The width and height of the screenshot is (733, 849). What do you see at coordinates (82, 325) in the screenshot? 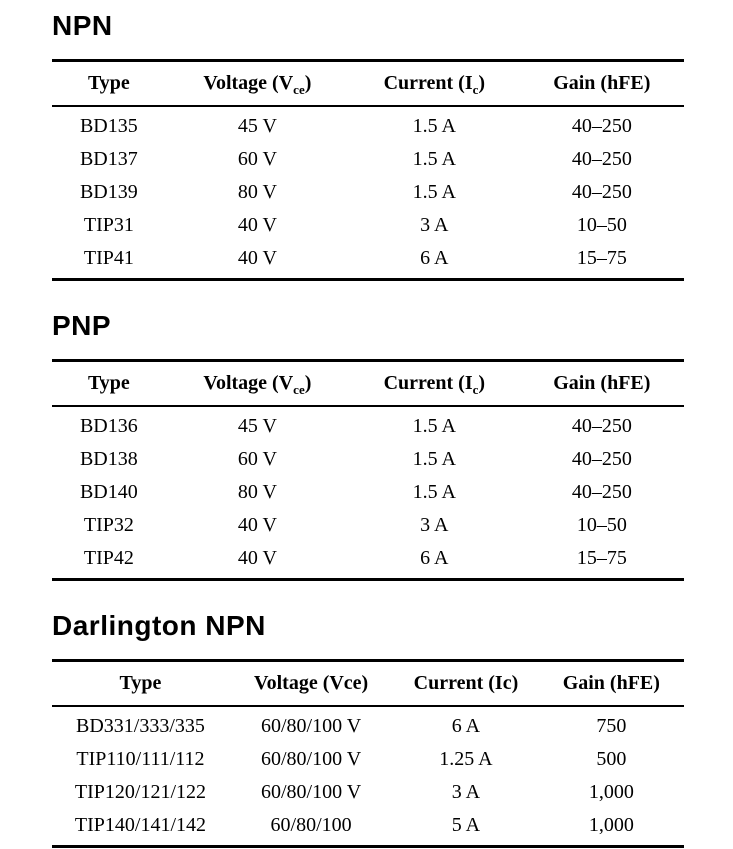
I see `section-heading-pnp: PNP` at bounding box center [82, 325].